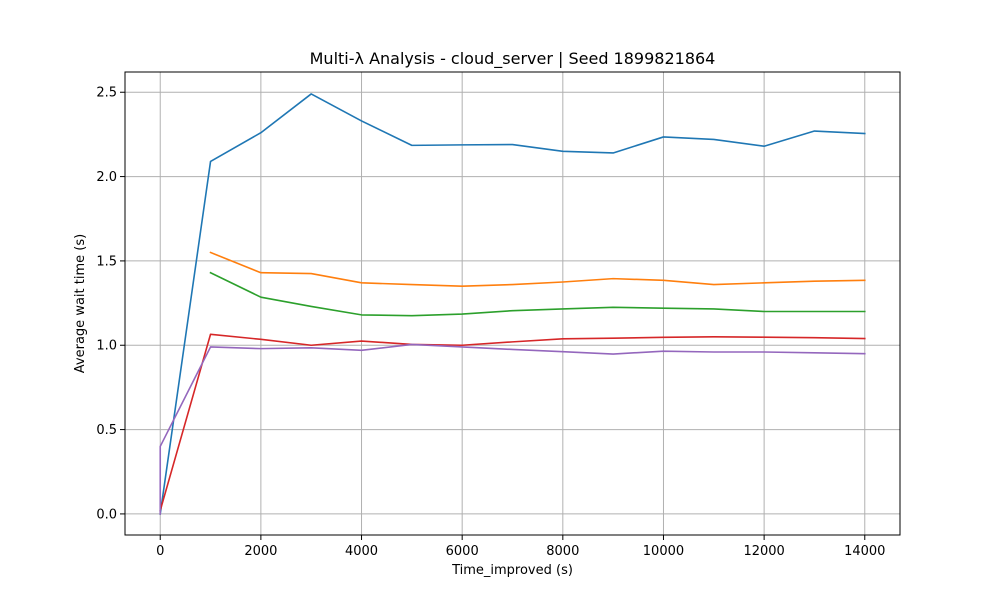 This screenshot has height=600, width=1000. I want to click on x-tick-label: 14000, so click(864, 551).